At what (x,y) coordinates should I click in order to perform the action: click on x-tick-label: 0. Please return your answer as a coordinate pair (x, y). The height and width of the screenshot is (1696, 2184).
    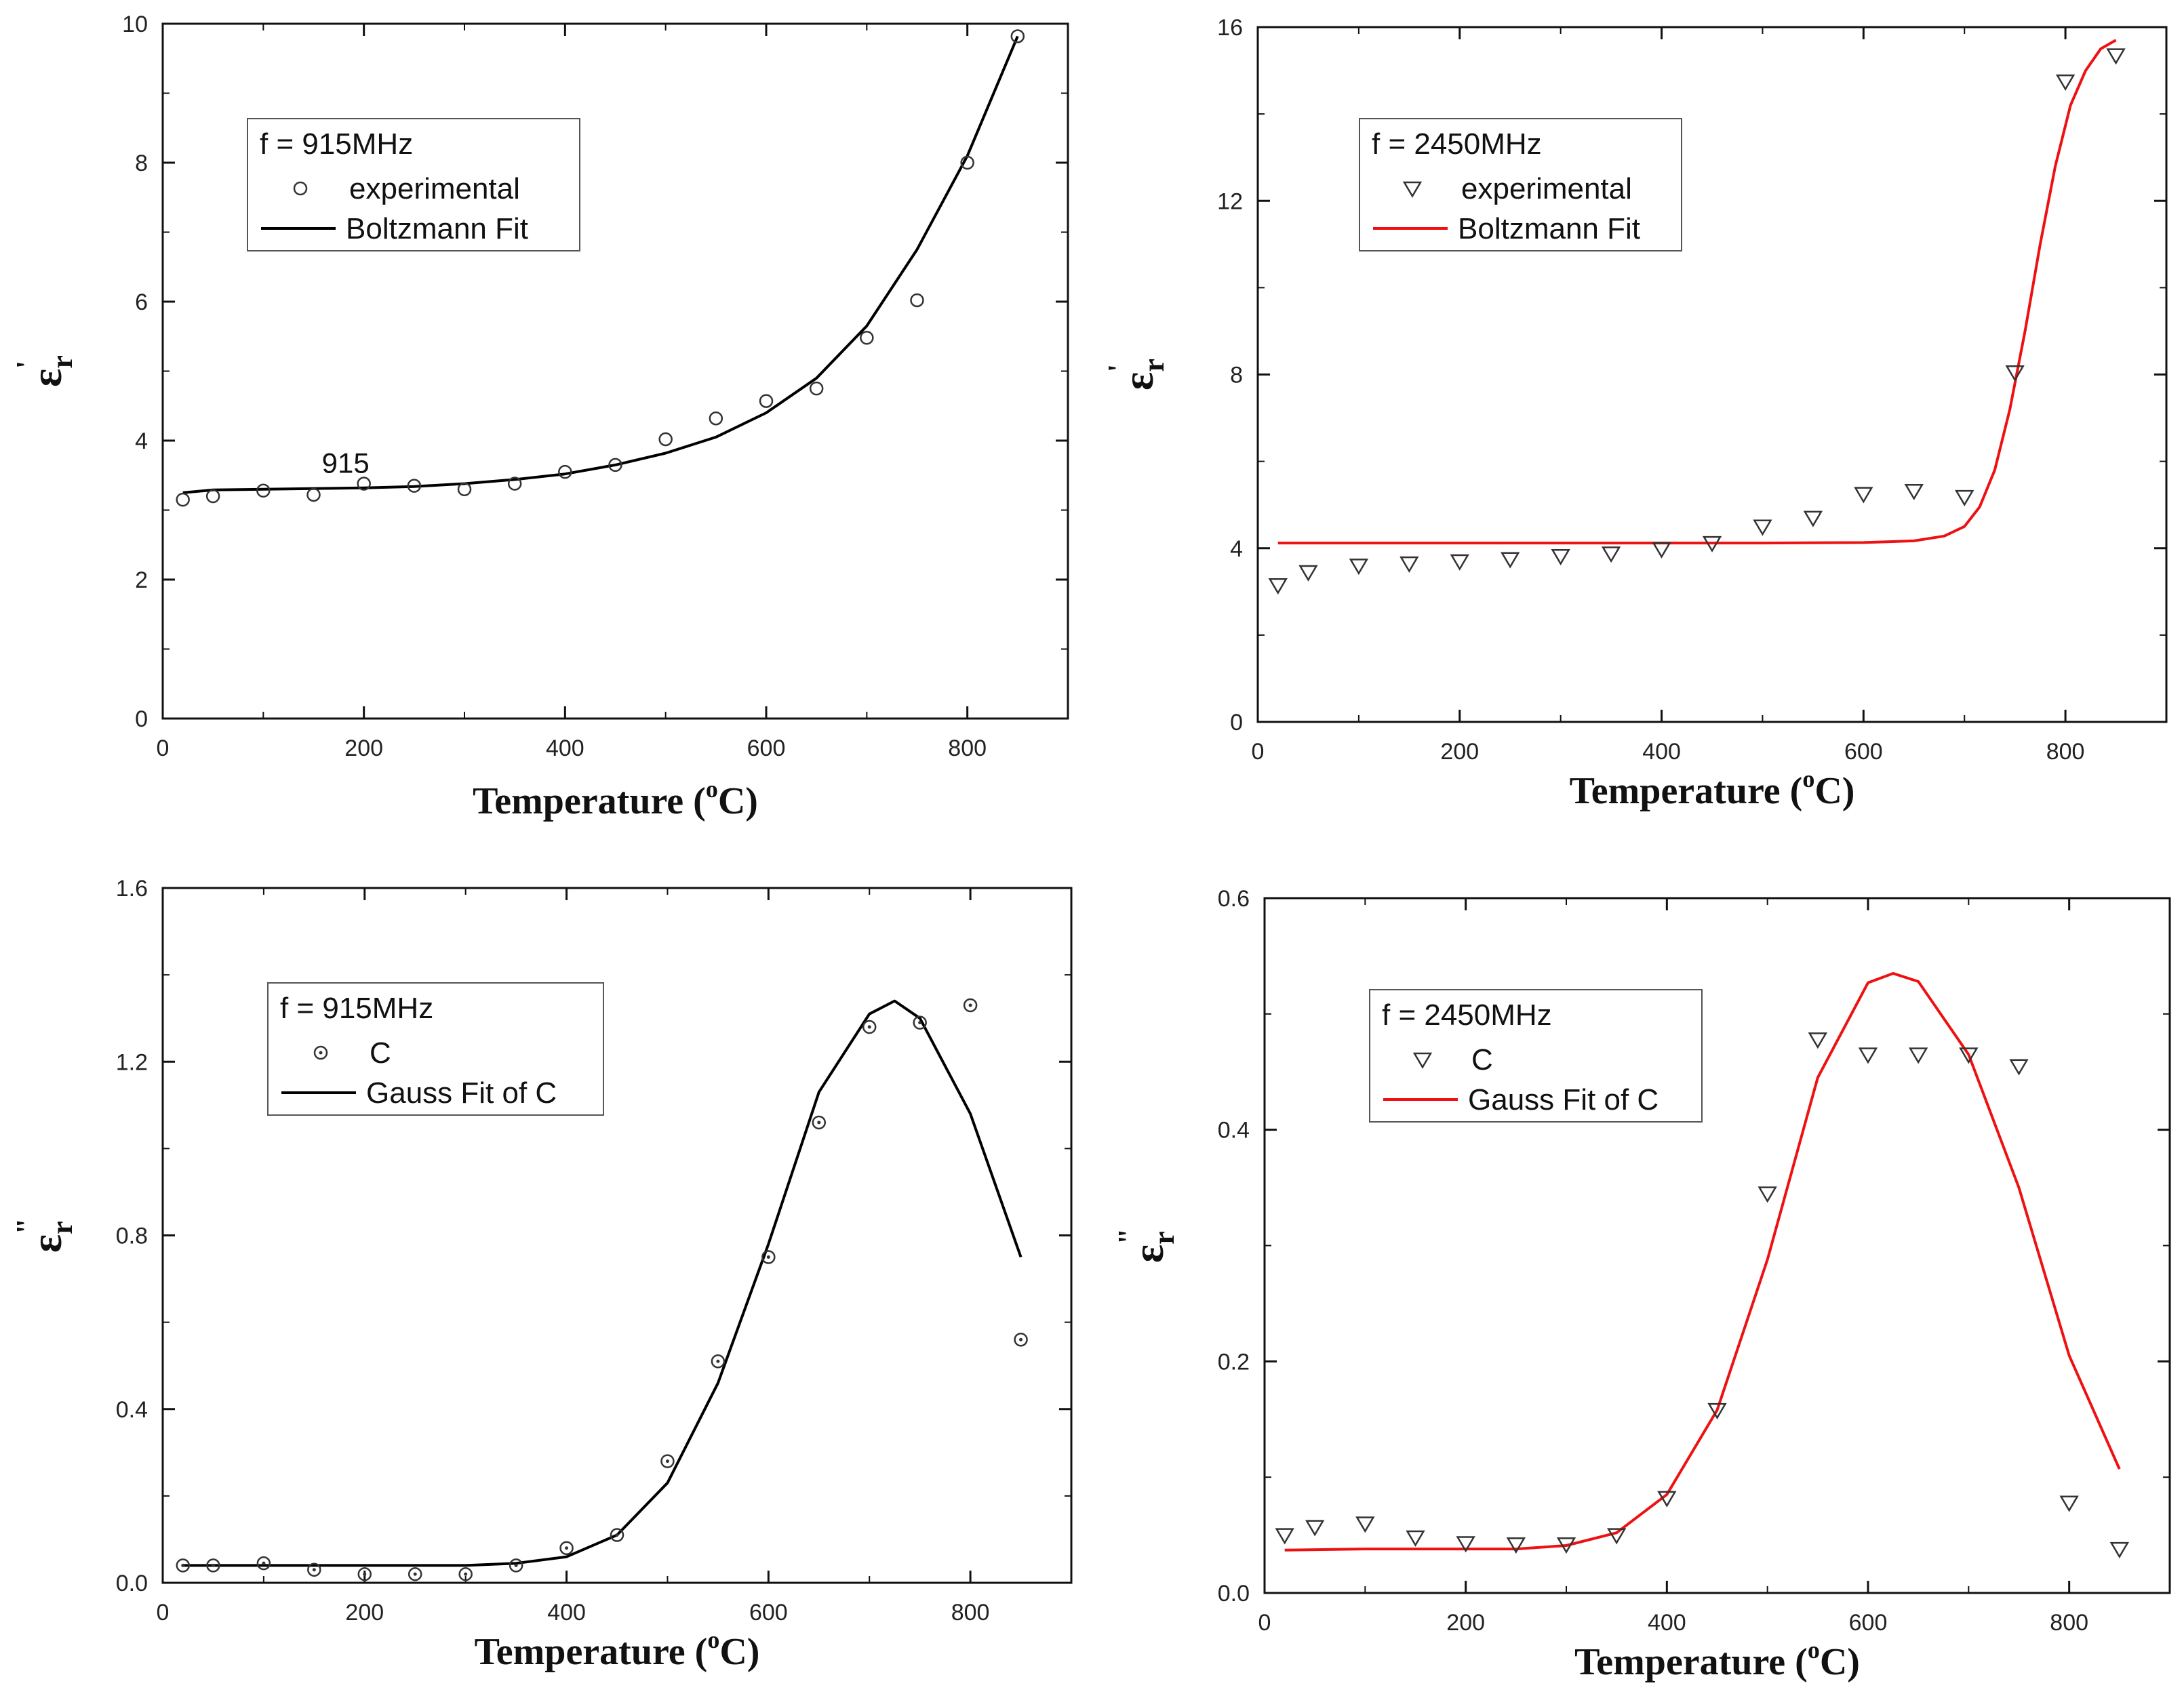
    Looking at the image, I should click on (1258, 752).